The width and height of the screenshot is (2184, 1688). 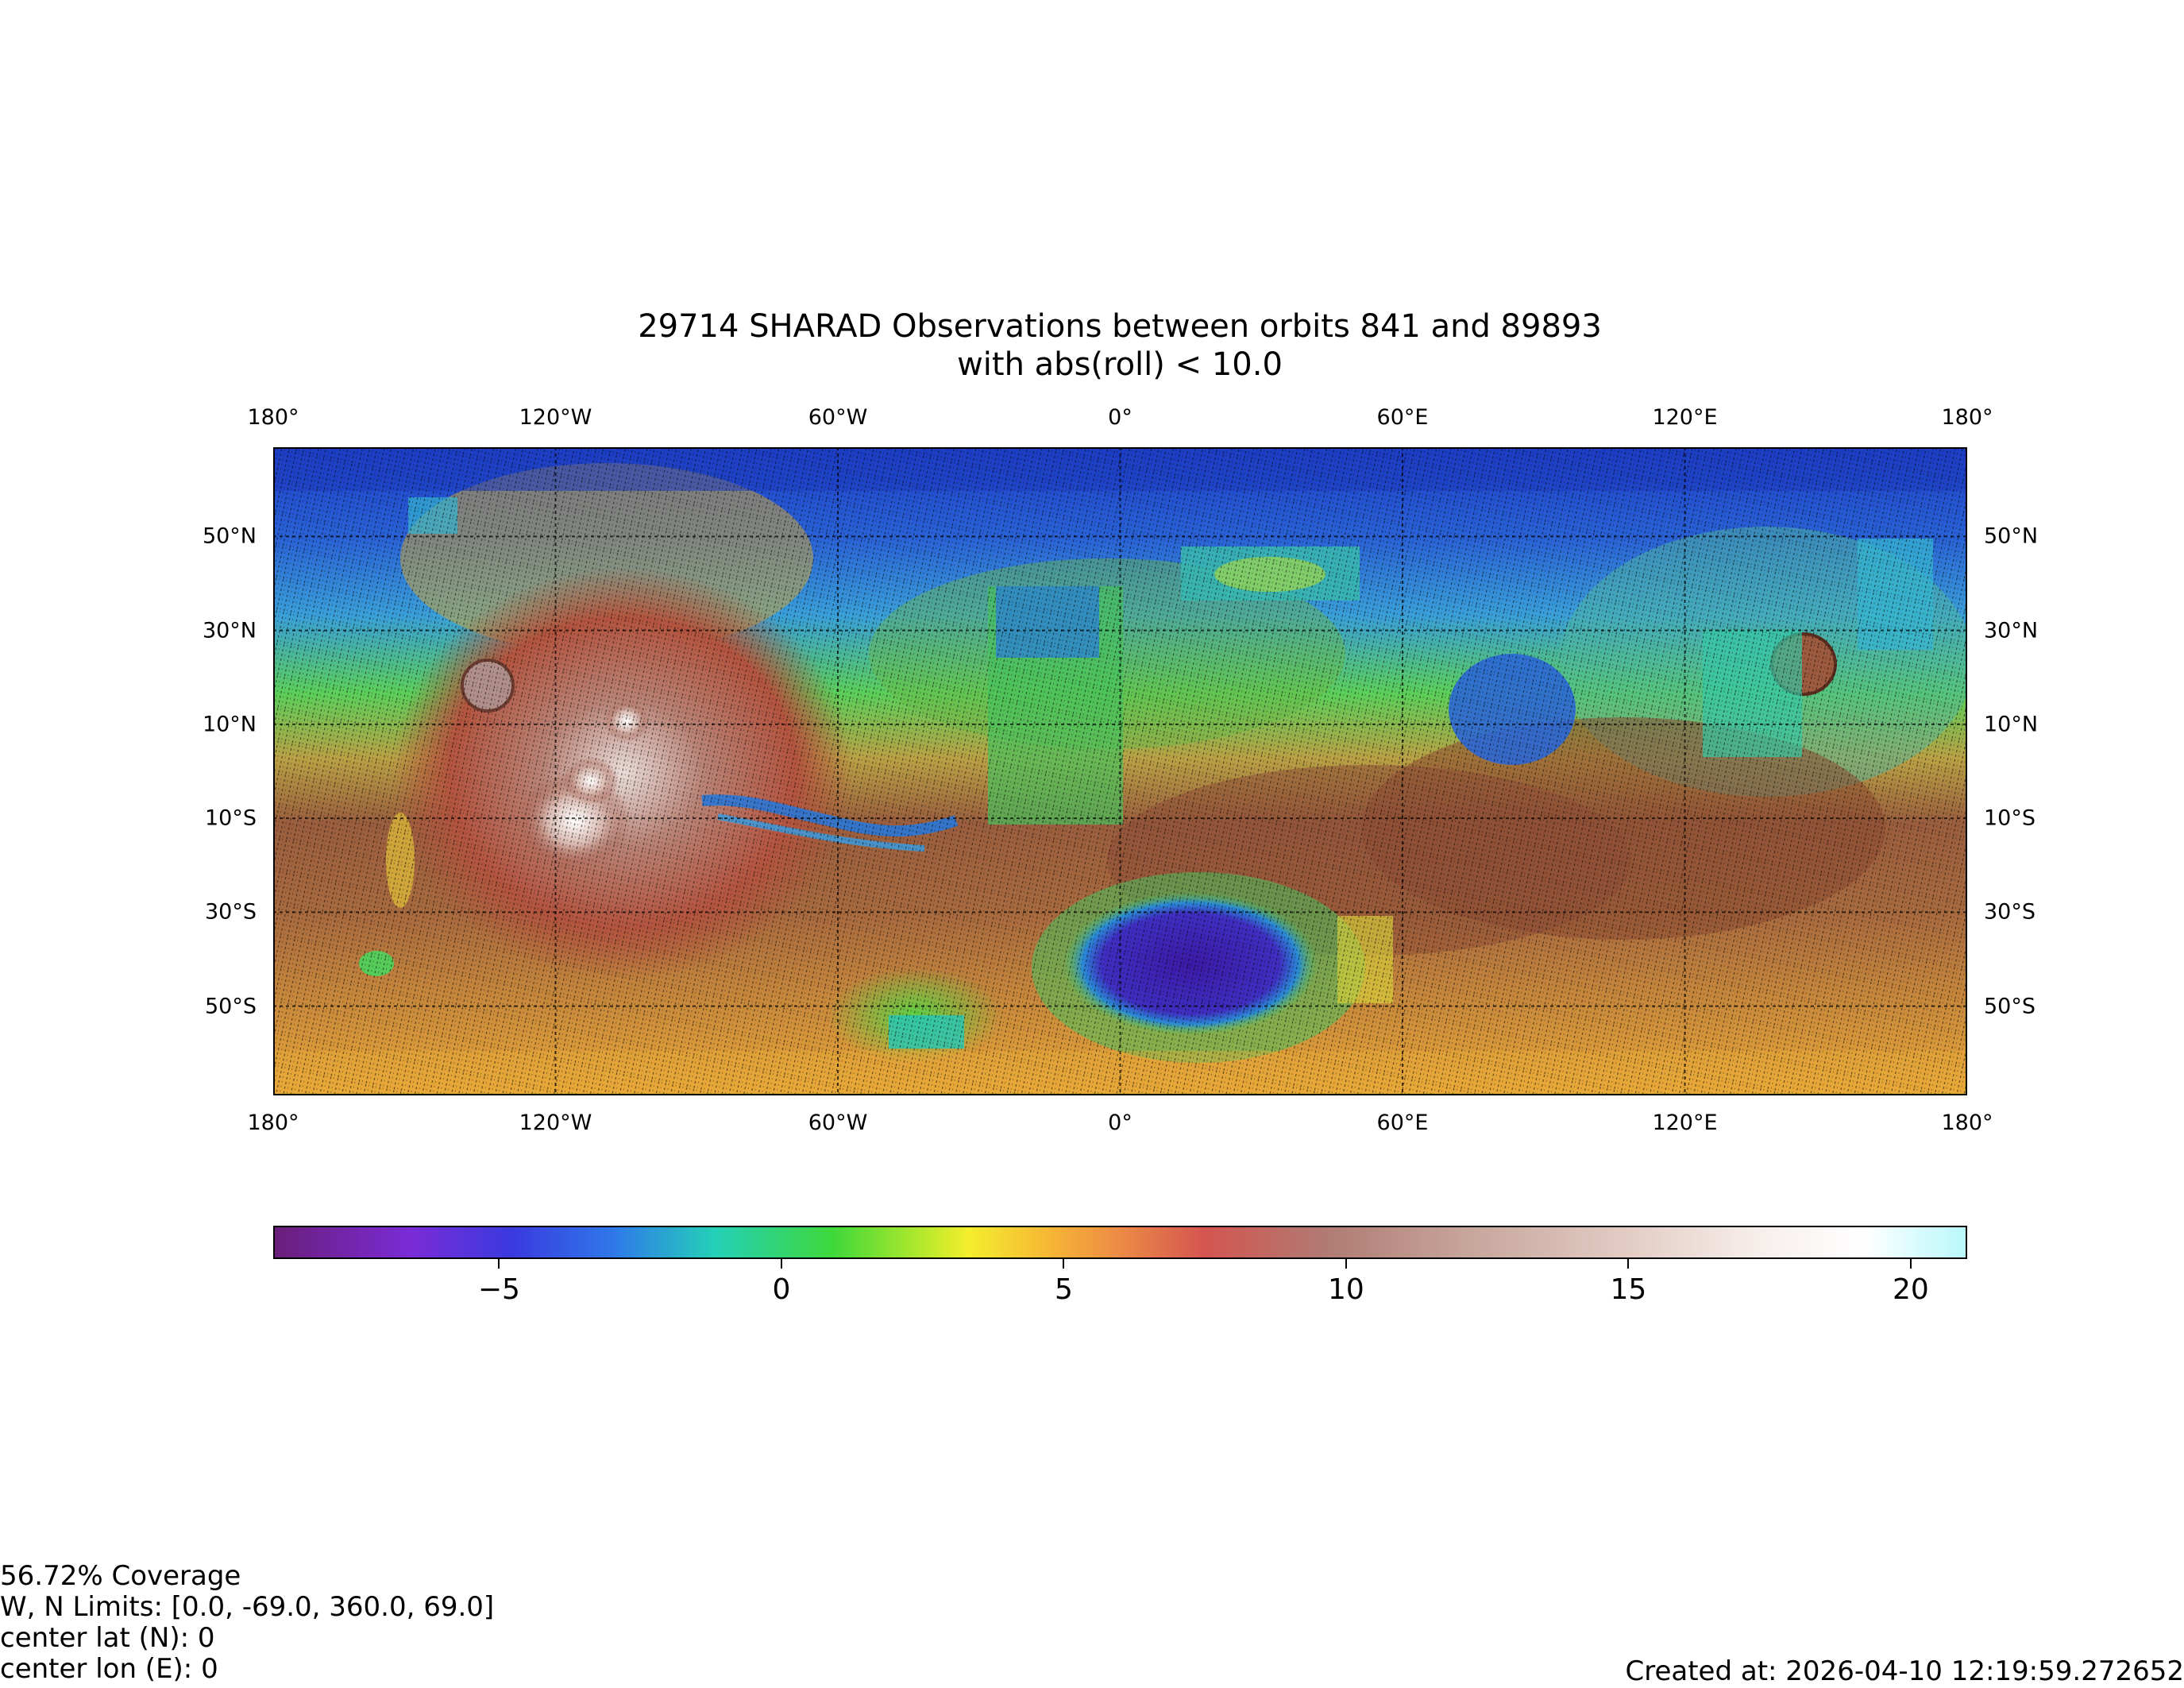 I want to click on lon-tick-label-top: 60°W, so click(x=838, y=418).